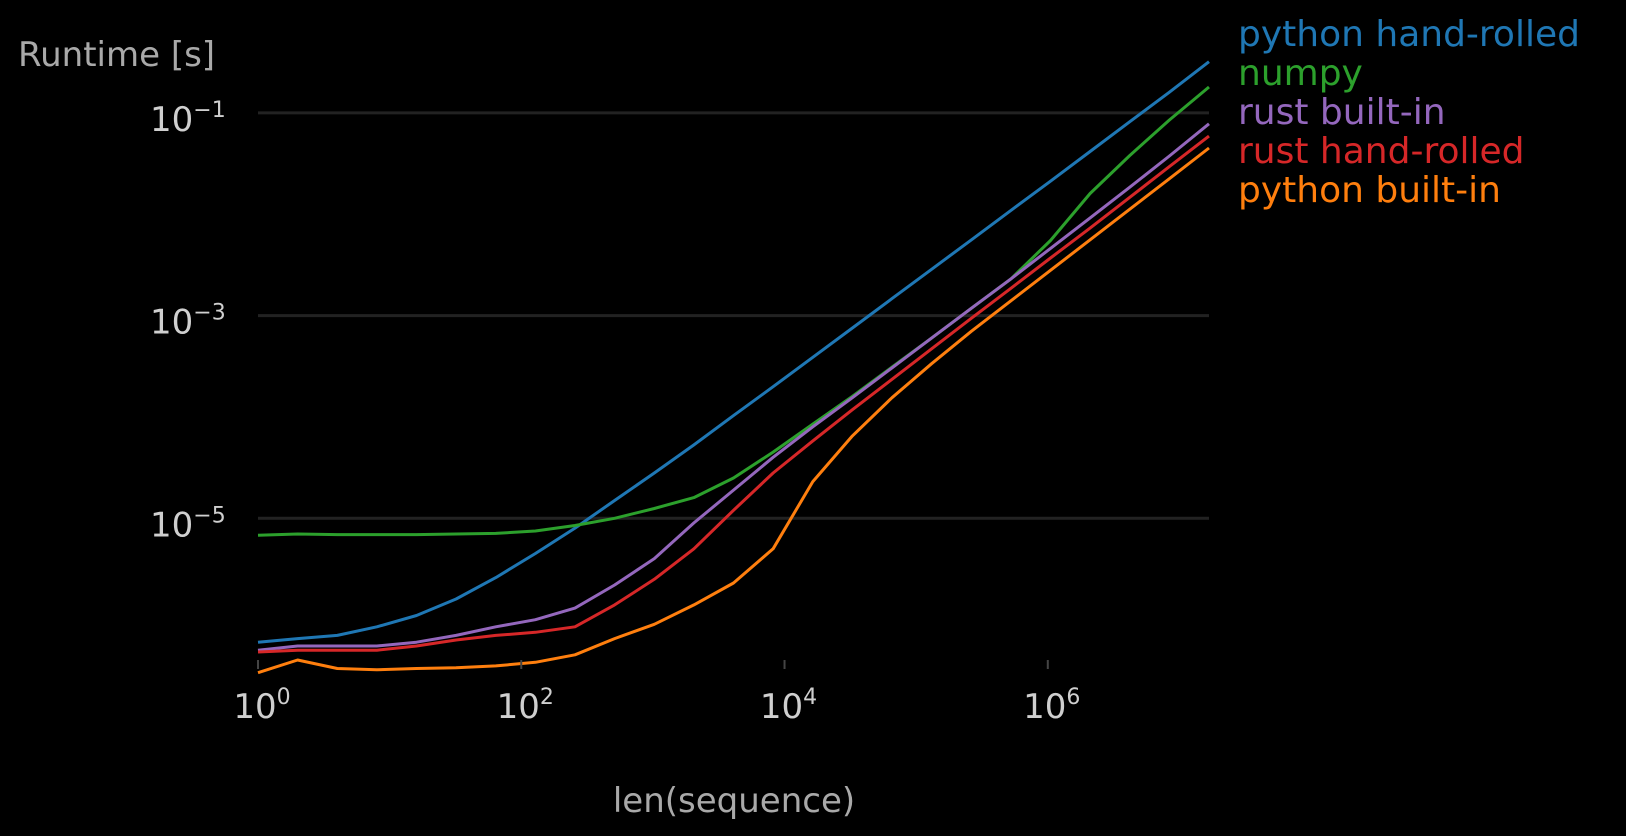 The width and height of the screenshot is (1626, 836). Describe the element at coordinates (525, 706) in the screenshot. I see `x-tick-label: 102` at that location.